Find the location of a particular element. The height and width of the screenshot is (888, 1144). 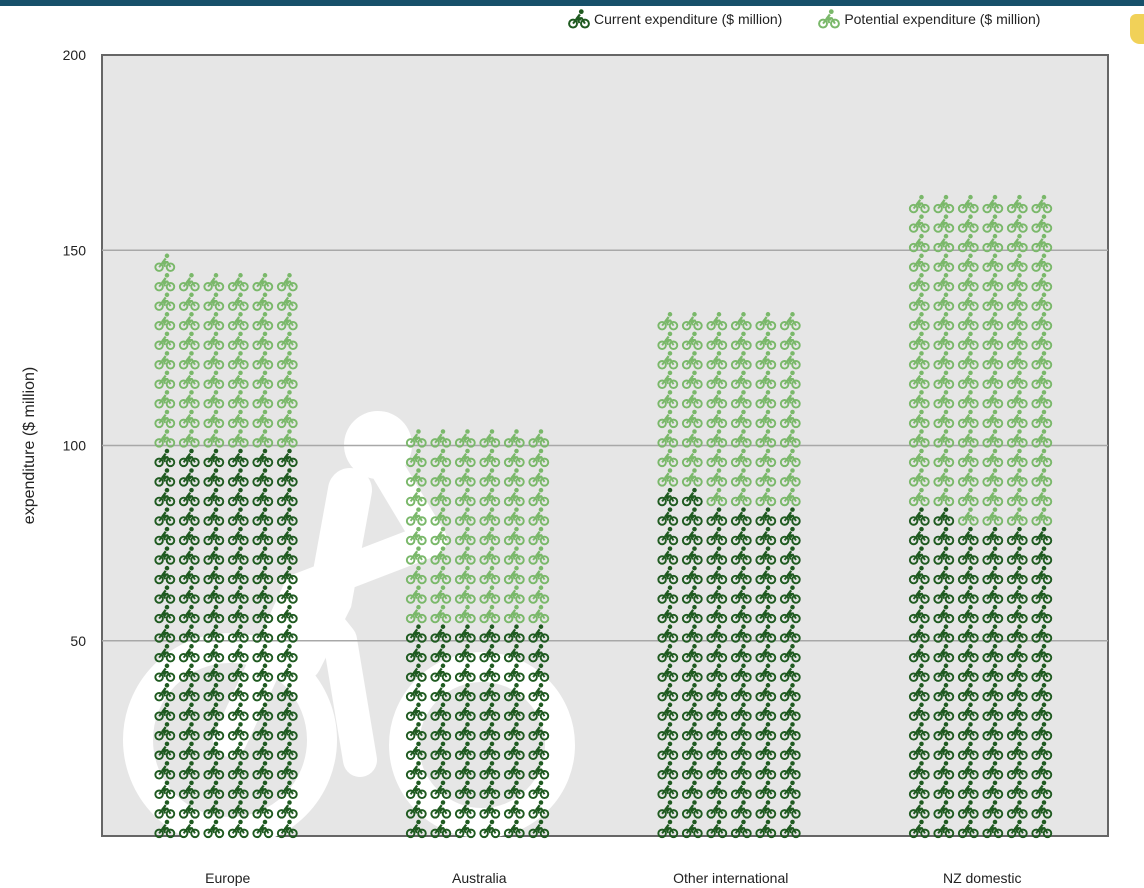

y-axis-title: expenditure ($ million) is located at coordinates (29, 445).